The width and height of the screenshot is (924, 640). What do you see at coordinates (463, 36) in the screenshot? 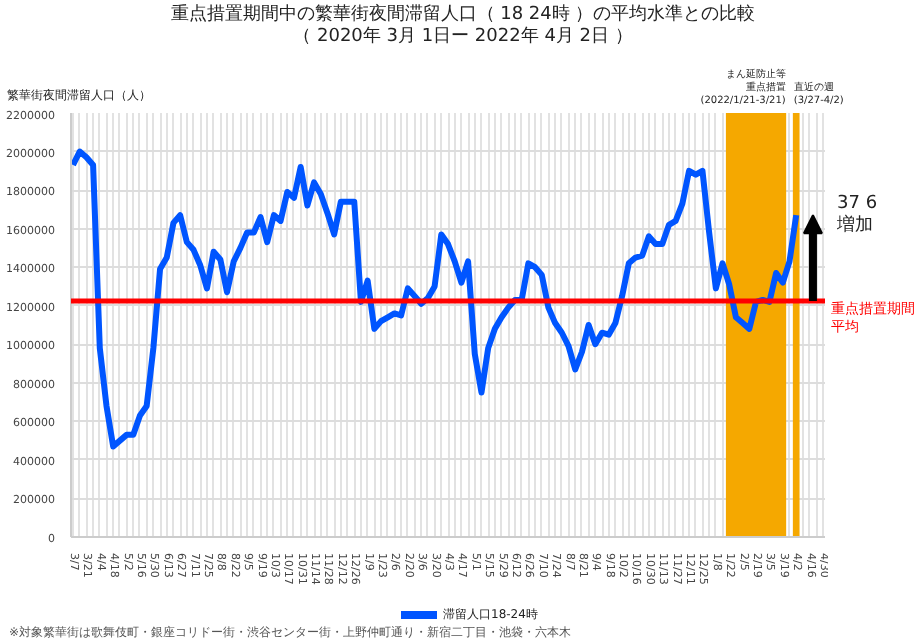
I see `chart-subtitle: （ 2020年 3月 1日ー 2022年 4月 2日 ）` at bounding box center [463, 36].